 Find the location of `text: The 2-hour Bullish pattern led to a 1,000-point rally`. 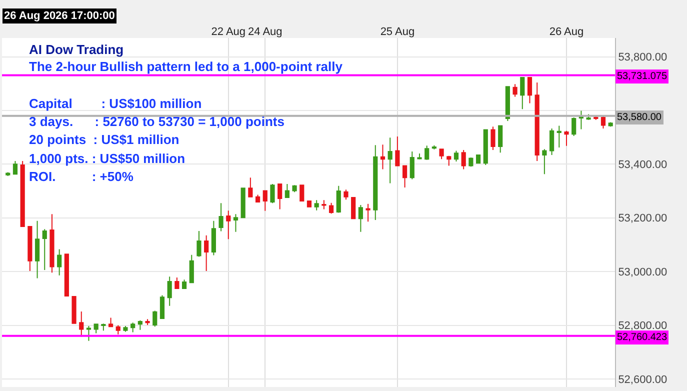

text: The 2-hour Bullish pattern led to a 1,000-point rally is located at coordinates (186, 66).